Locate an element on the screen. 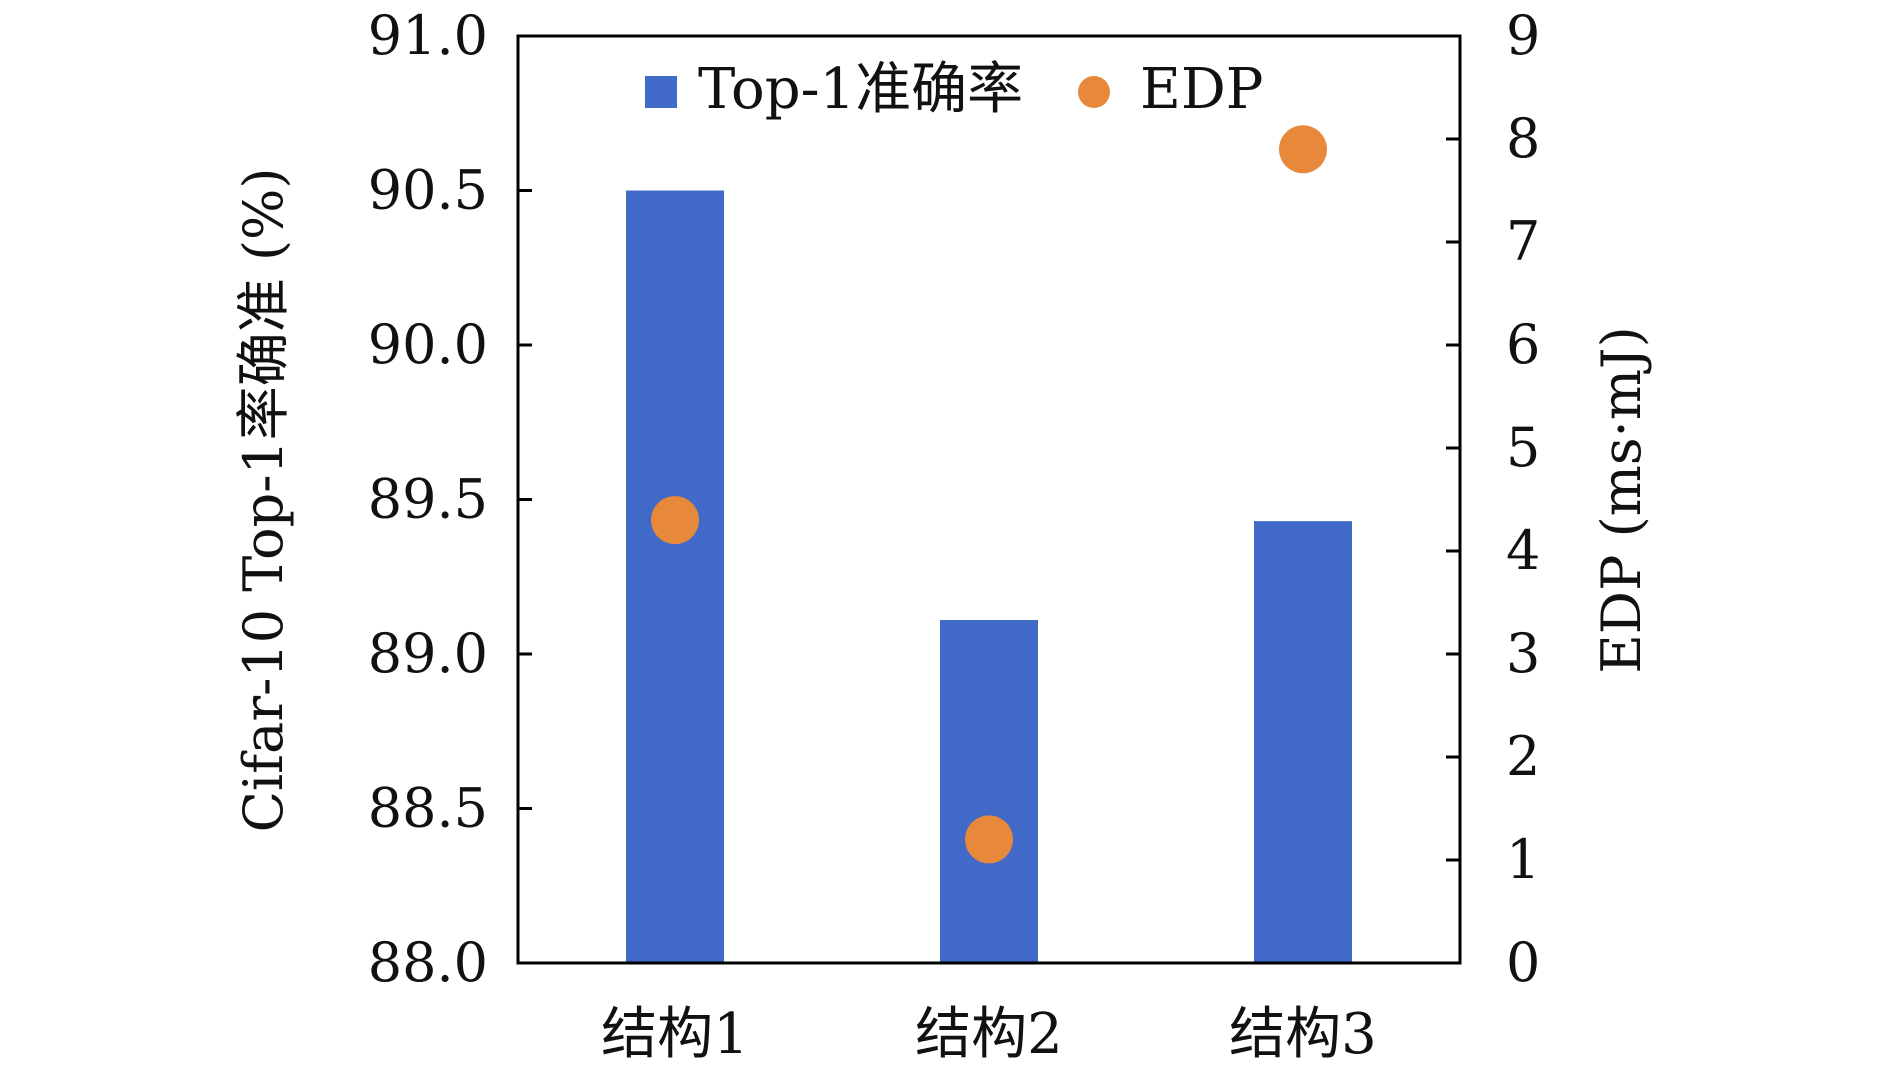 The width and height of the screenshot is (1890, 1088). right-tick-label: 3 is located at coordinates (1523, 653).